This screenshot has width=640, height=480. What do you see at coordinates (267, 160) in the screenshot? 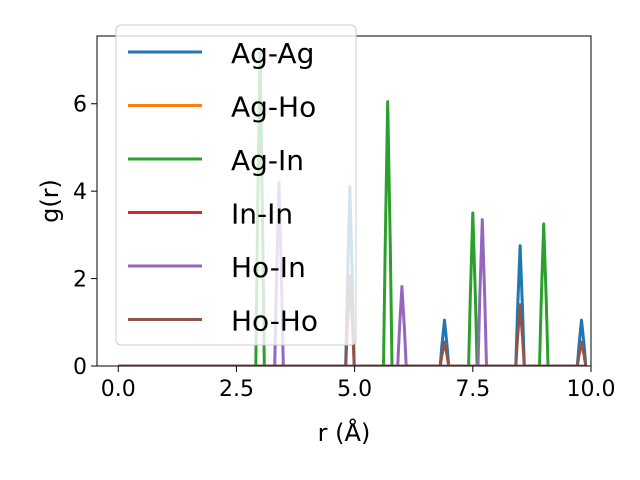
I see `legend-label-ag-in: Ag-In` at bounding box center [267, 160].